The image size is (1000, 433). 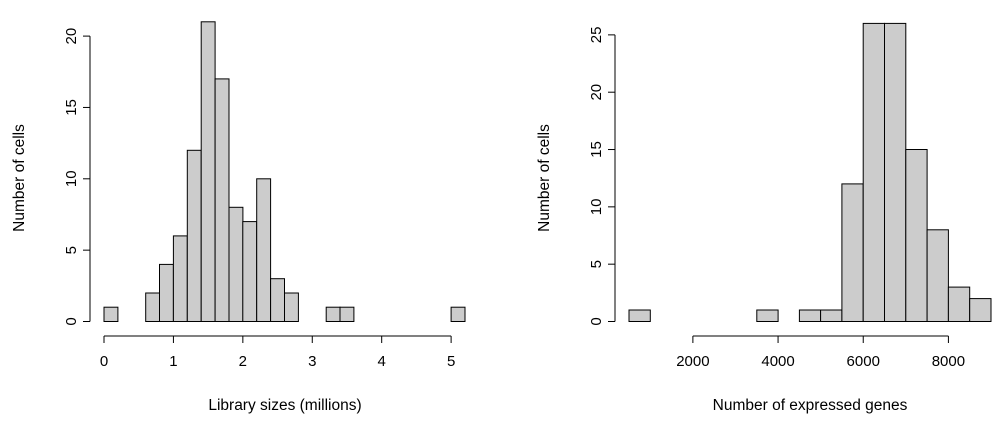 What do you see at coordinates (692, 361) in the screenshot?
I see `x-tick-label: 2000` at bounding box center [692, 361].